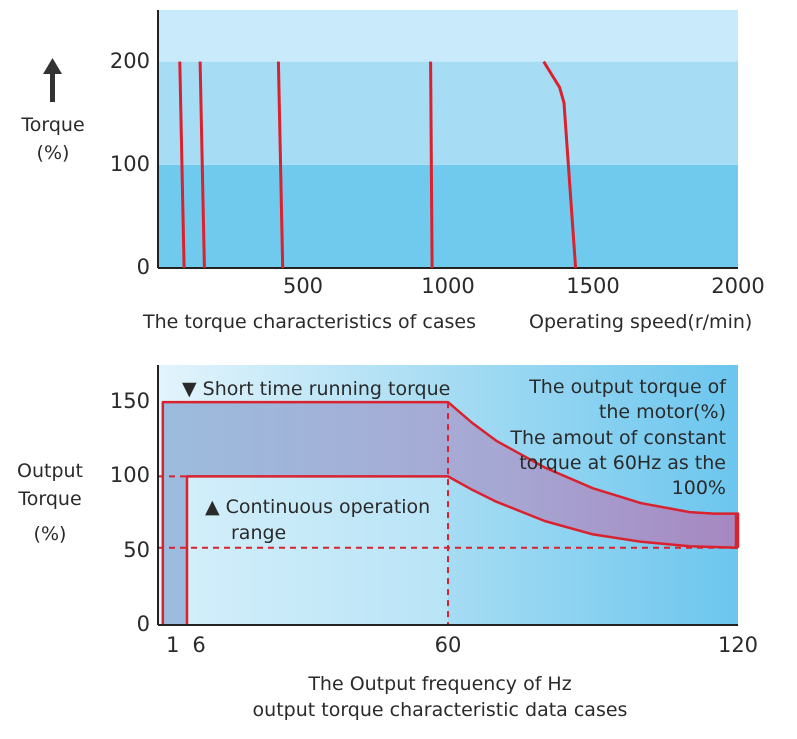 Image resolution: width=797 pixels, height=739 pixels. Describe the element at coordinates (618, 438) in the screenshot. I see `note-line-3: The amout of constant` at that location.